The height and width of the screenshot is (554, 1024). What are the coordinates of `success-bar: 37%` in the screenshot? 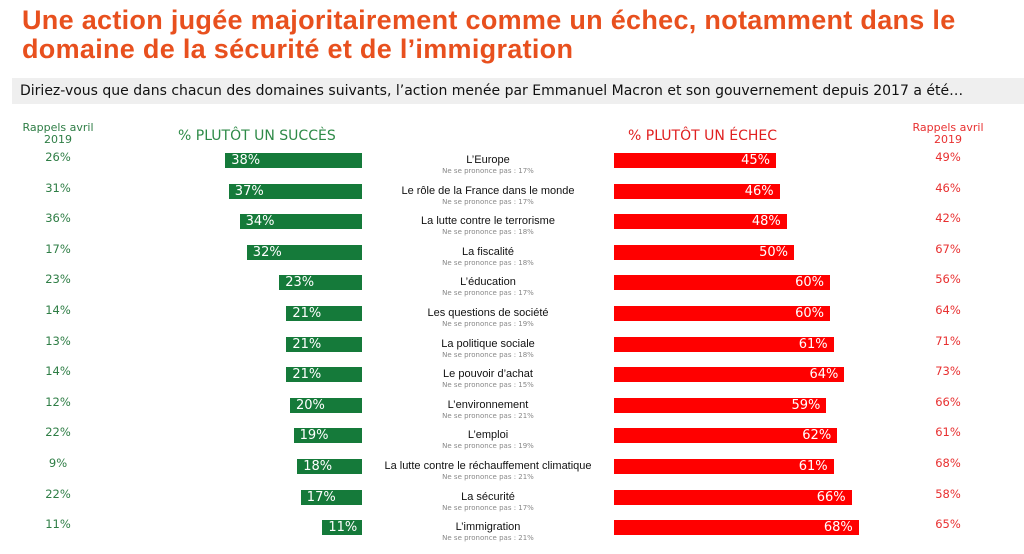 It's located at (295, 191).